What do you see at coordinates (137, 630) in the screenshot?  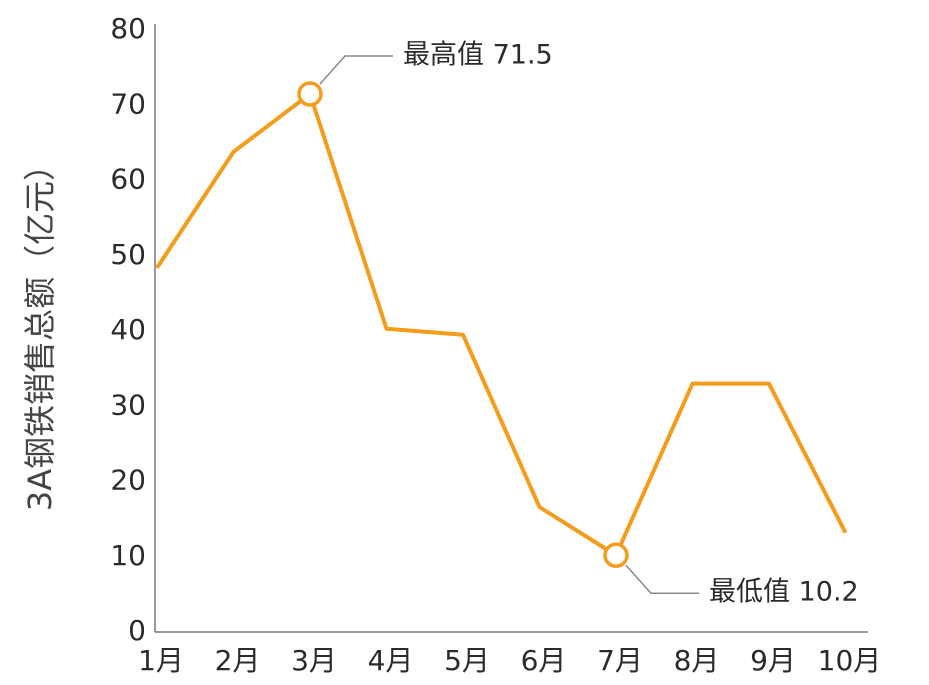 I see `y-tick-label: 0` at bounding box center [137, 630].